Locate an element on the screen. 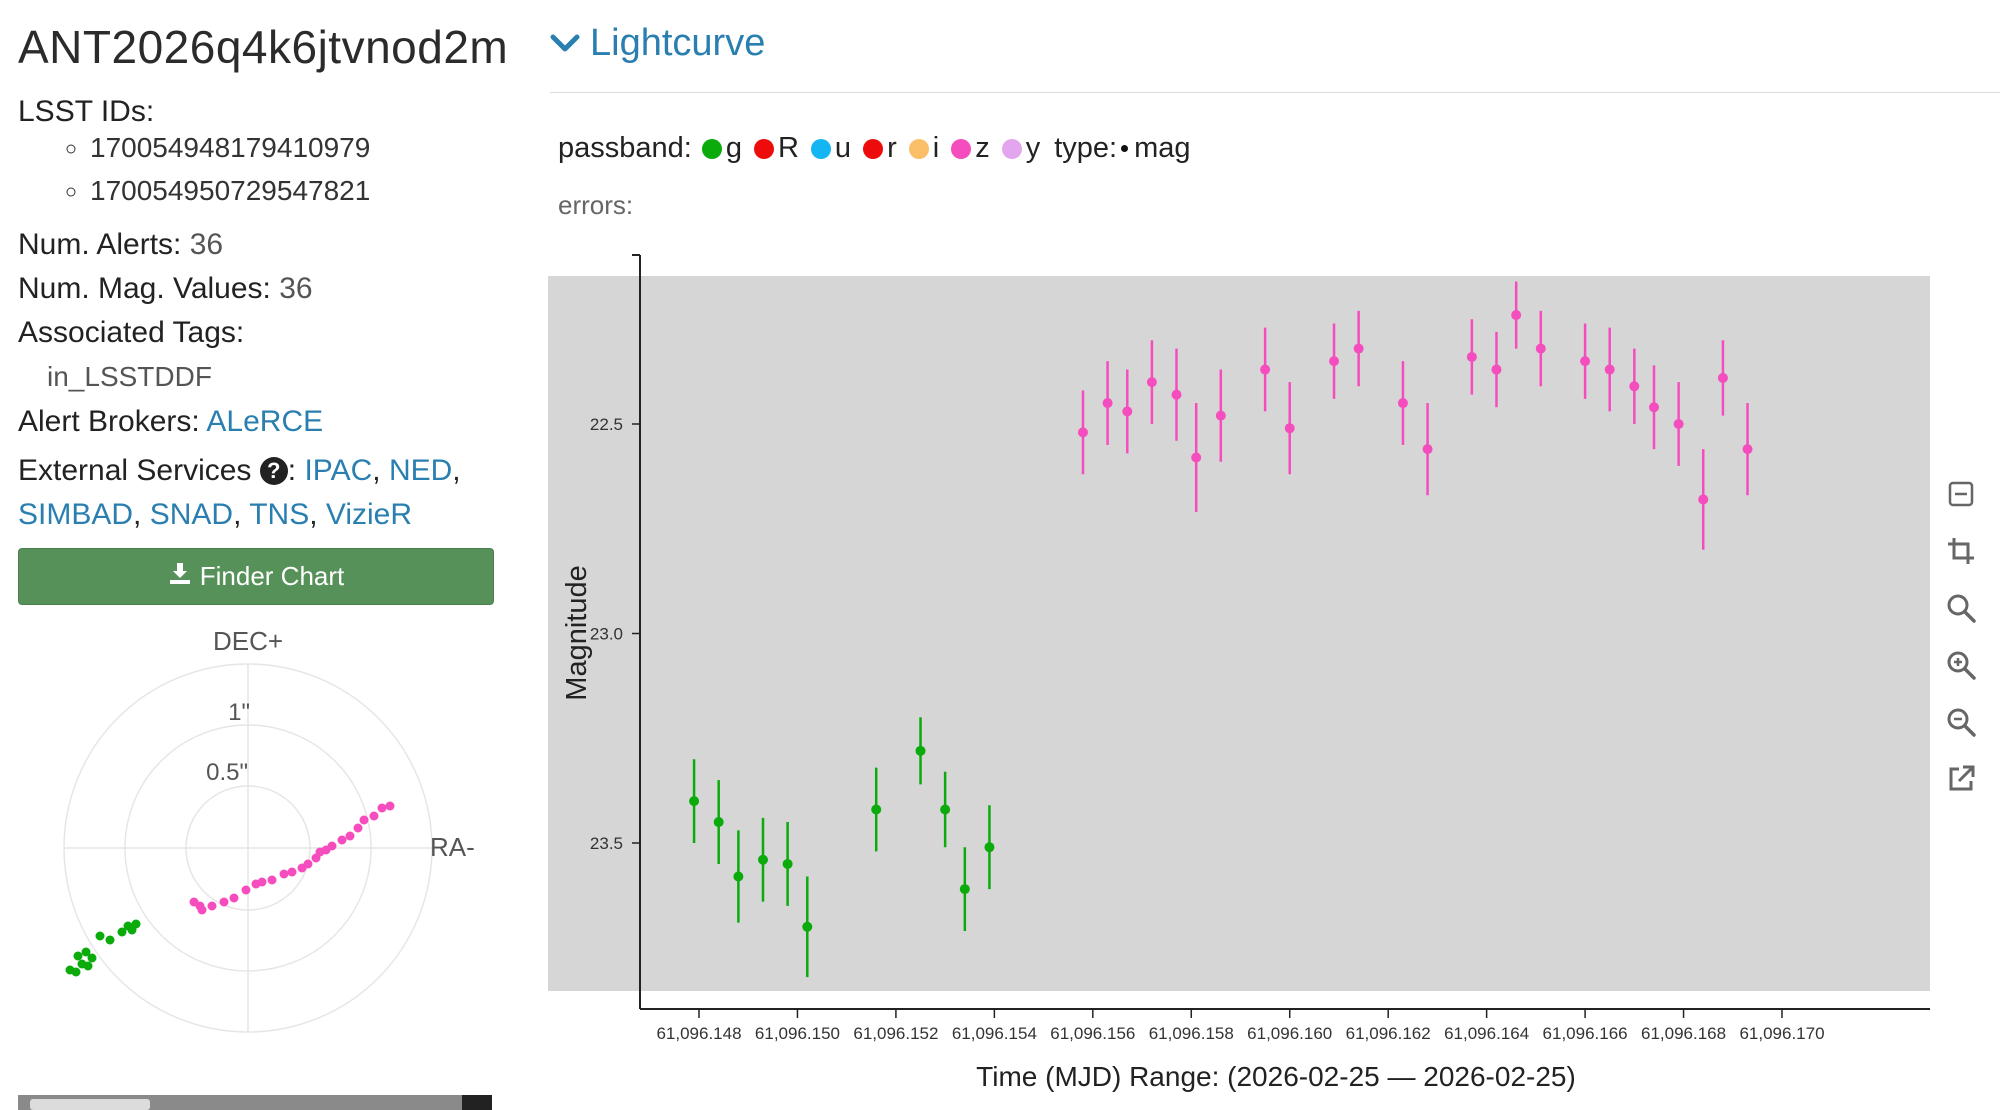 The height and width of the screenshot is (1110, 2000). broker-link-alerce: ALeRCE is located at coordinates (265, 421).